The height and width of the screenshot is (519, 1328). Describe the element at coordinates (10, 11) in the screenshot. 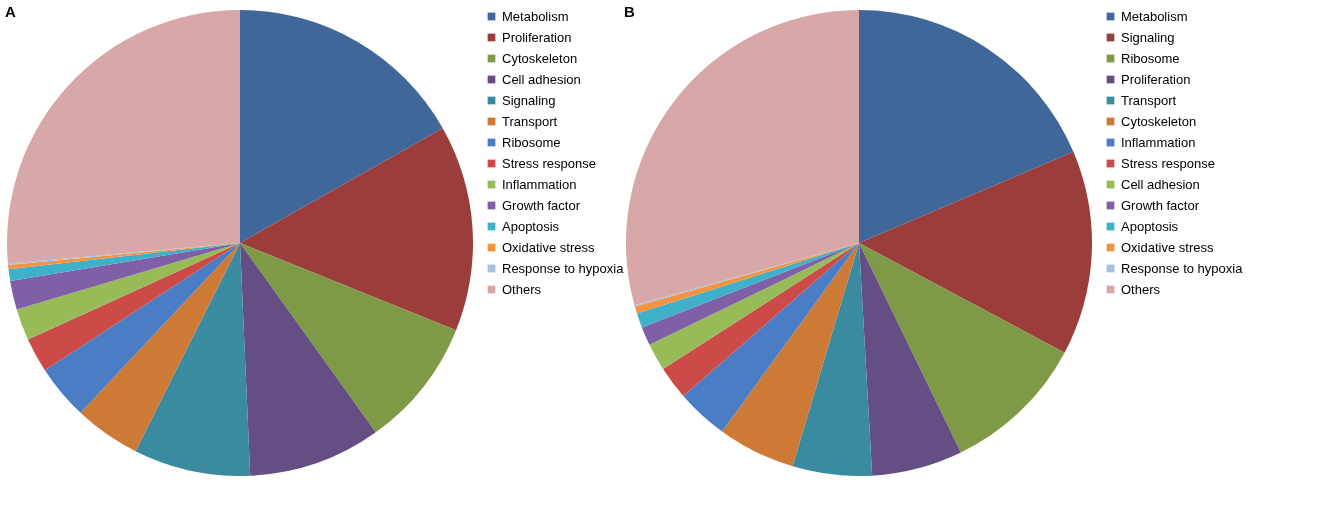

I see `chart-title: A` at that location.